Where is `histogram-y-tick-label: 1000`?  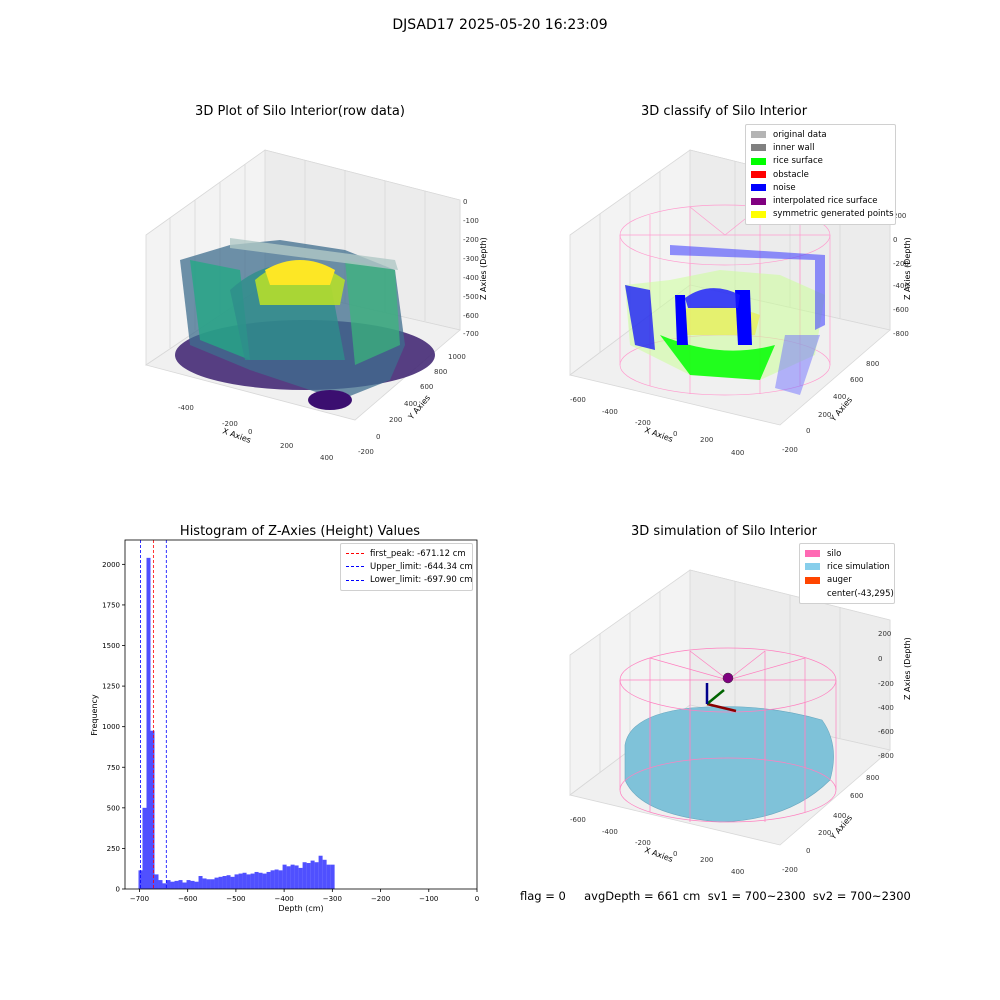 histogram-y-tick-label: 1000 is located at coordinates (111, 727).